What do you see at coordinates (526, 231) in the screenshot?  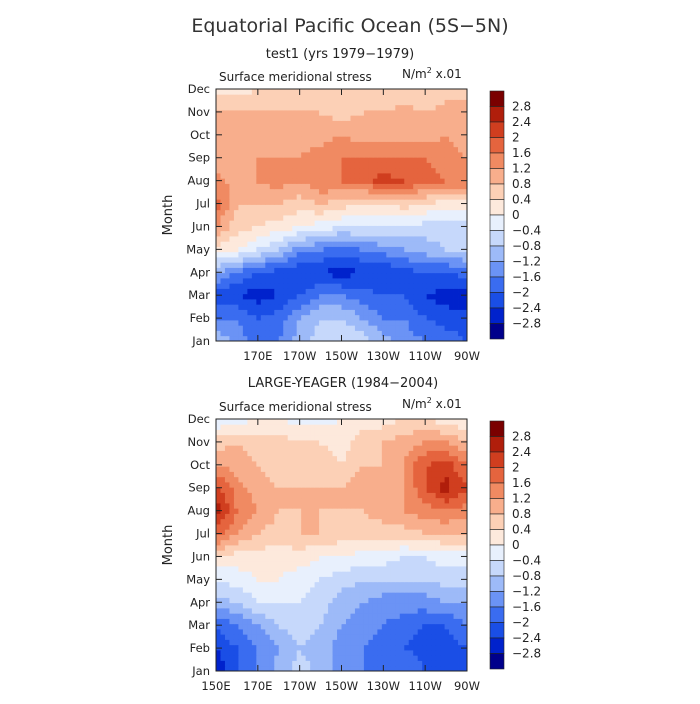 I see `colorbar-label: −0.4` at bounding box center [526, 231].